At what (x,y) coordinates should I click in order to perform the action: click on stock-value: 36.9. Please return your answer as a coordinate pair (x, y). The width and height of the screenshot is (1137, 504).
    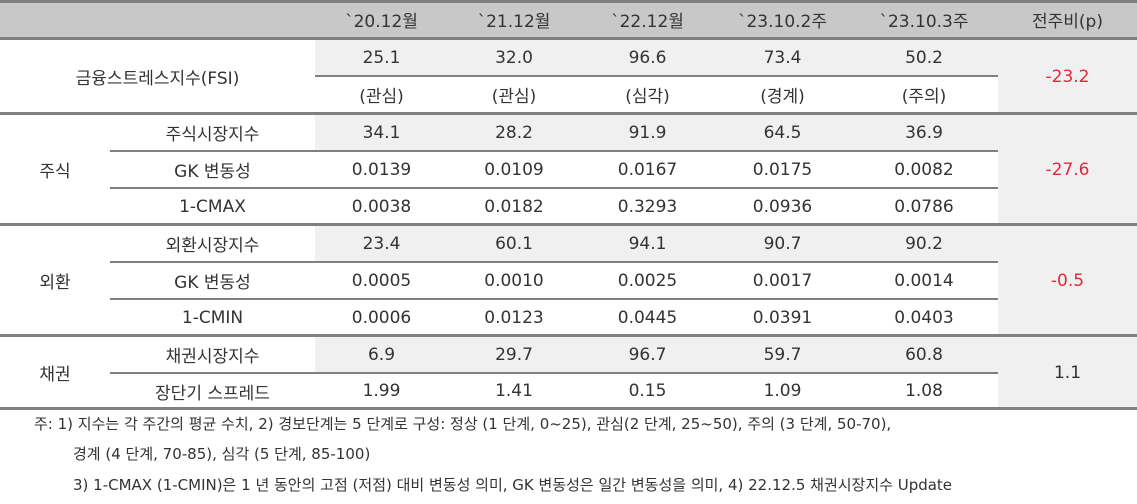
    Looking at the image, I should click on (924, 132).